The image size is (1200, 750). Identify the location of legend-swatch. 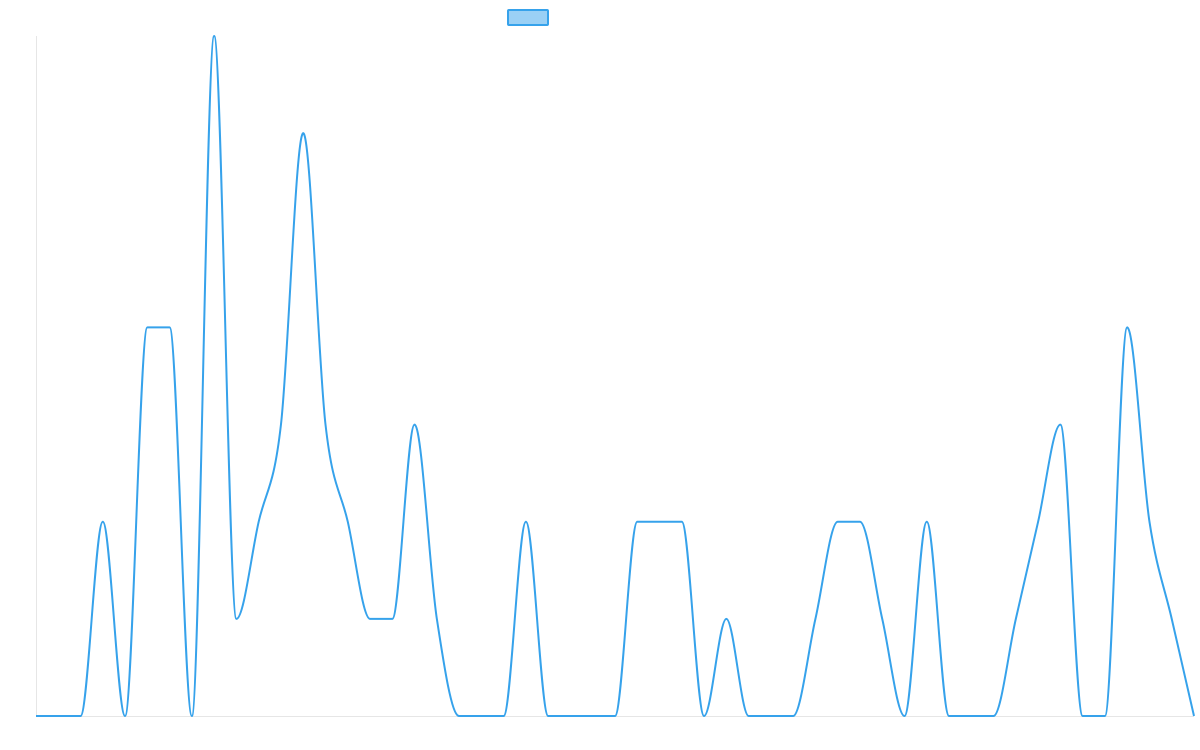
(528, 17).